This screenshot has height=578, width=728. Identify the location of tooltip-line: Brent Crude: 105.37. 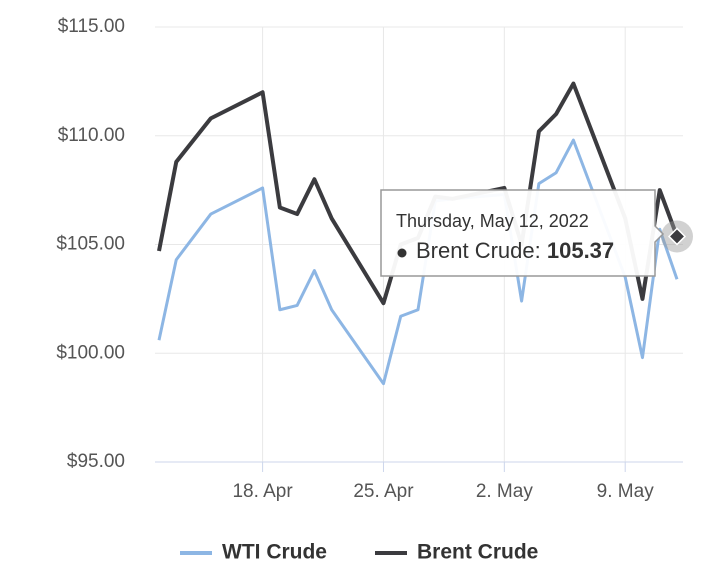
(515, 250).